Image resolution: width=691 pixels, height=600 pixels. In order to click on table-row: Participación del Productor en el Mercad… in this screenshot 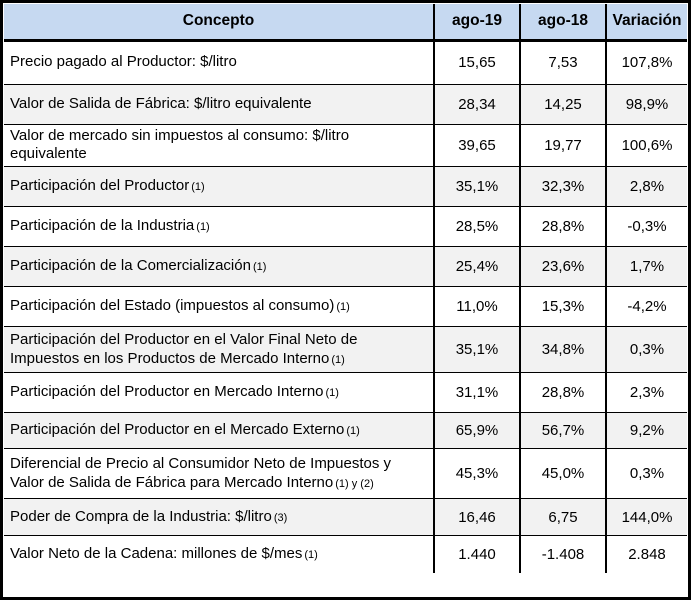, I will do `click(345, 430)`.